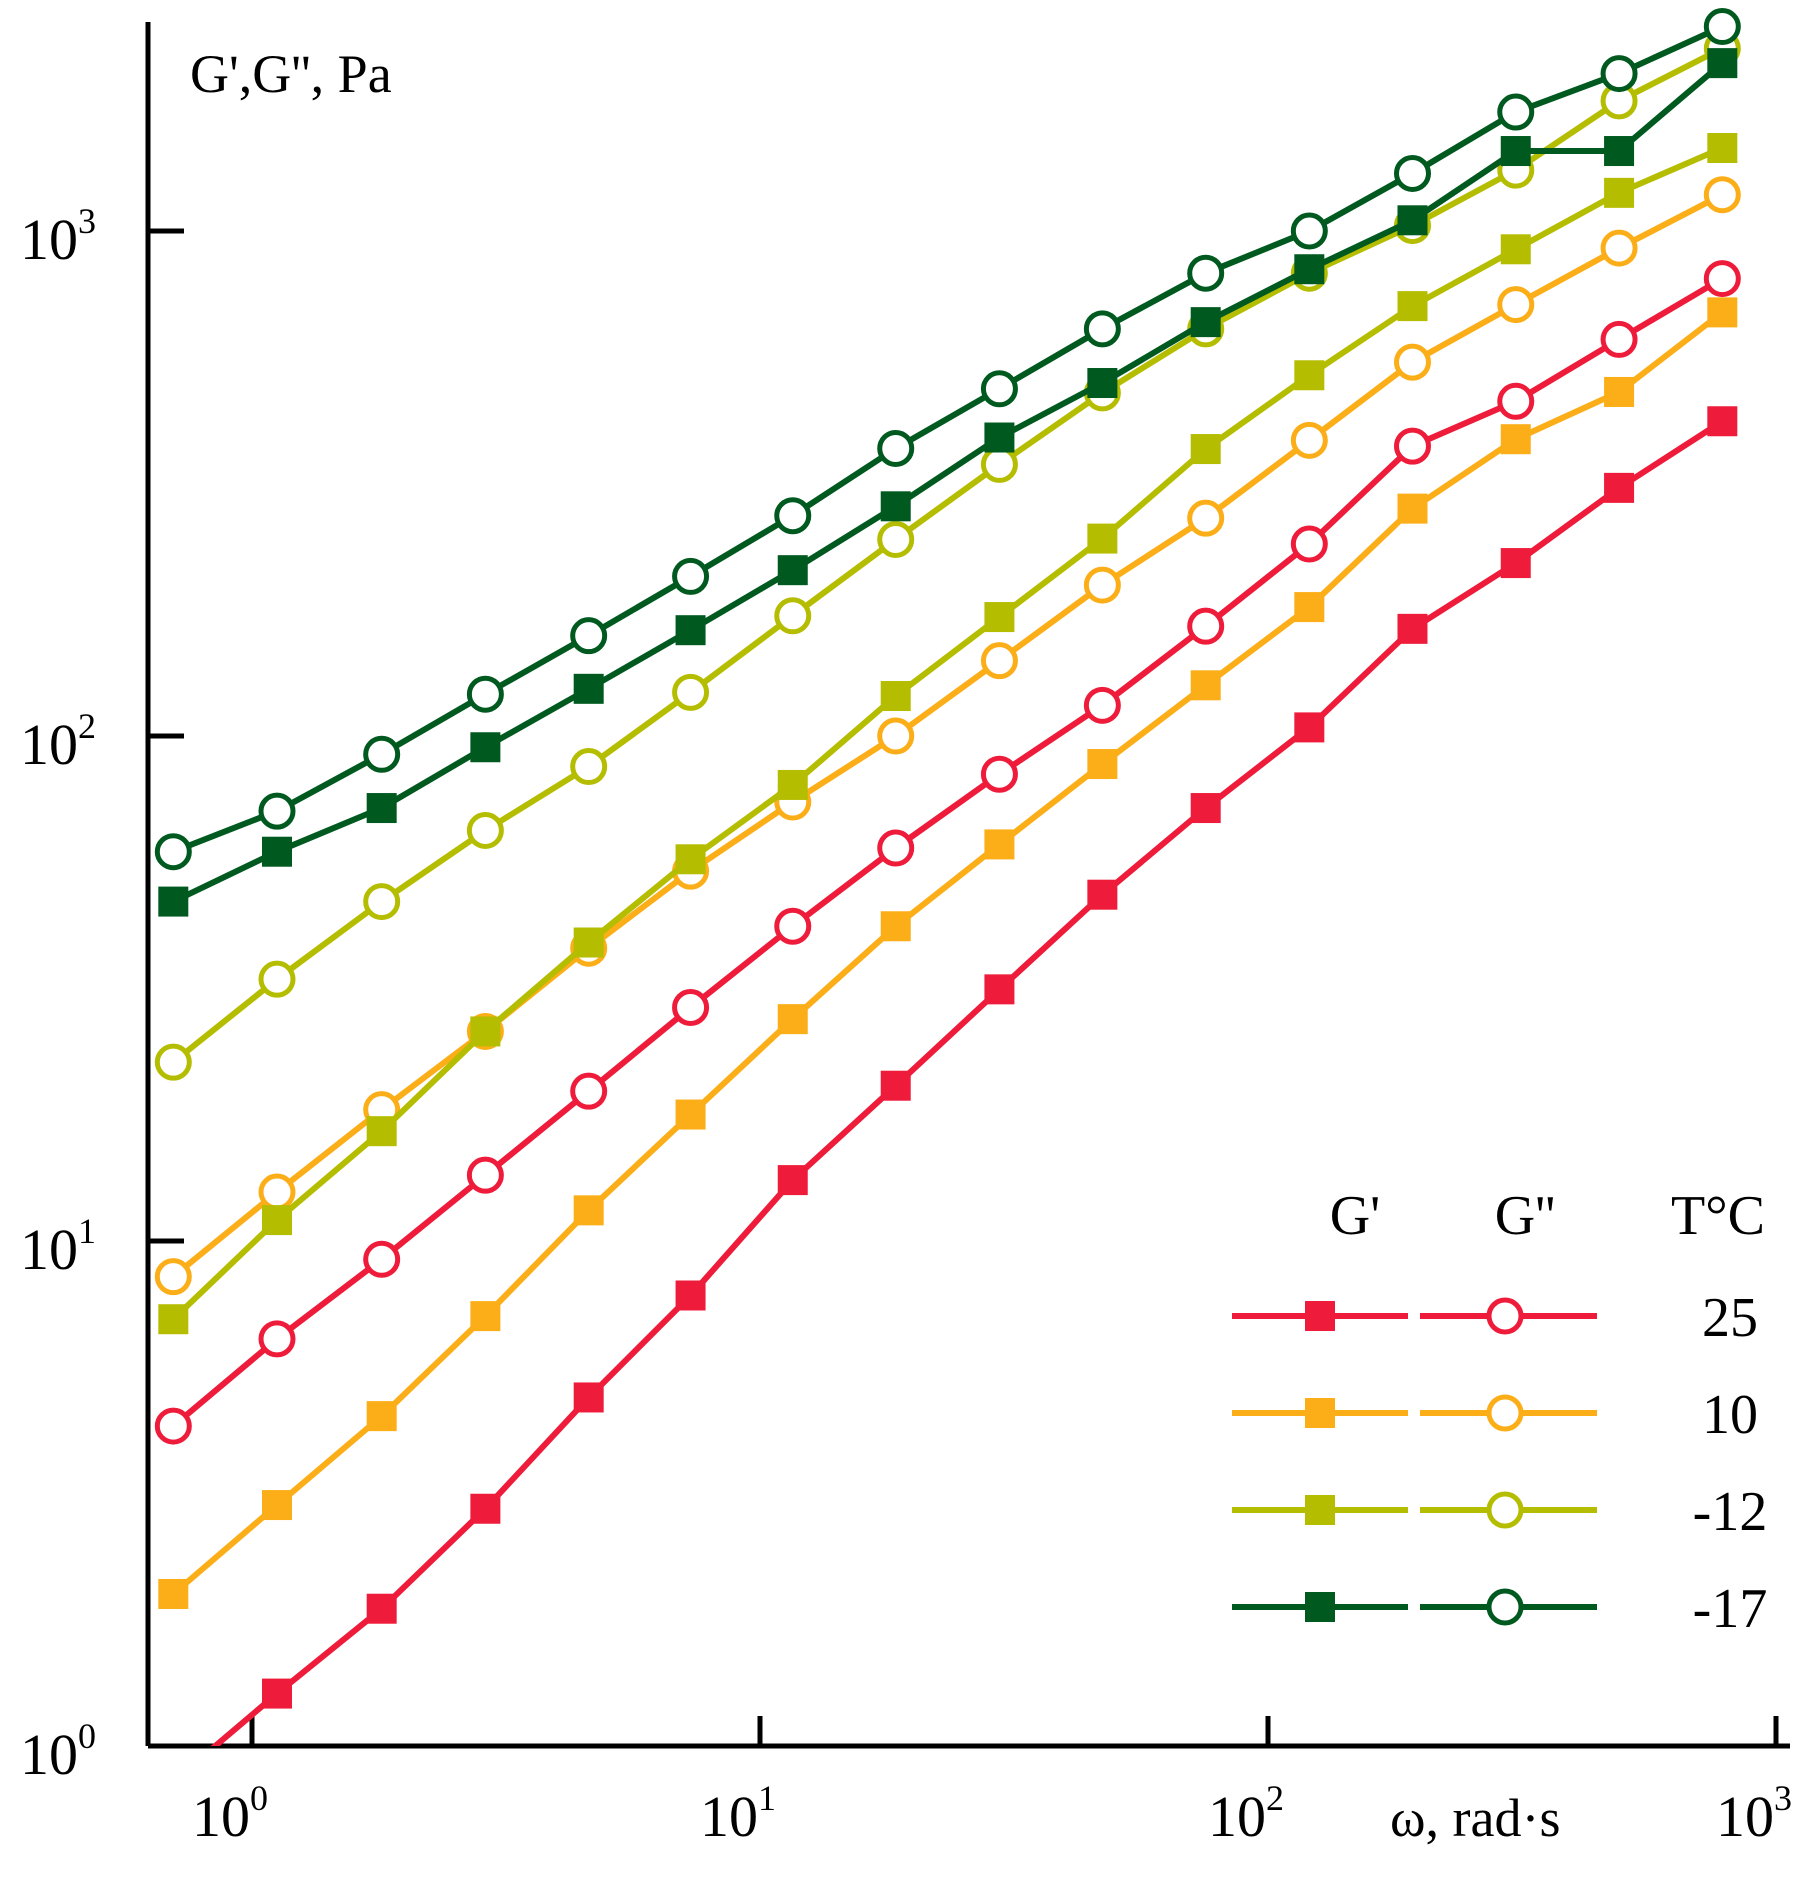  I want to click on legend-row-25: 25, so click(1495, 1318).